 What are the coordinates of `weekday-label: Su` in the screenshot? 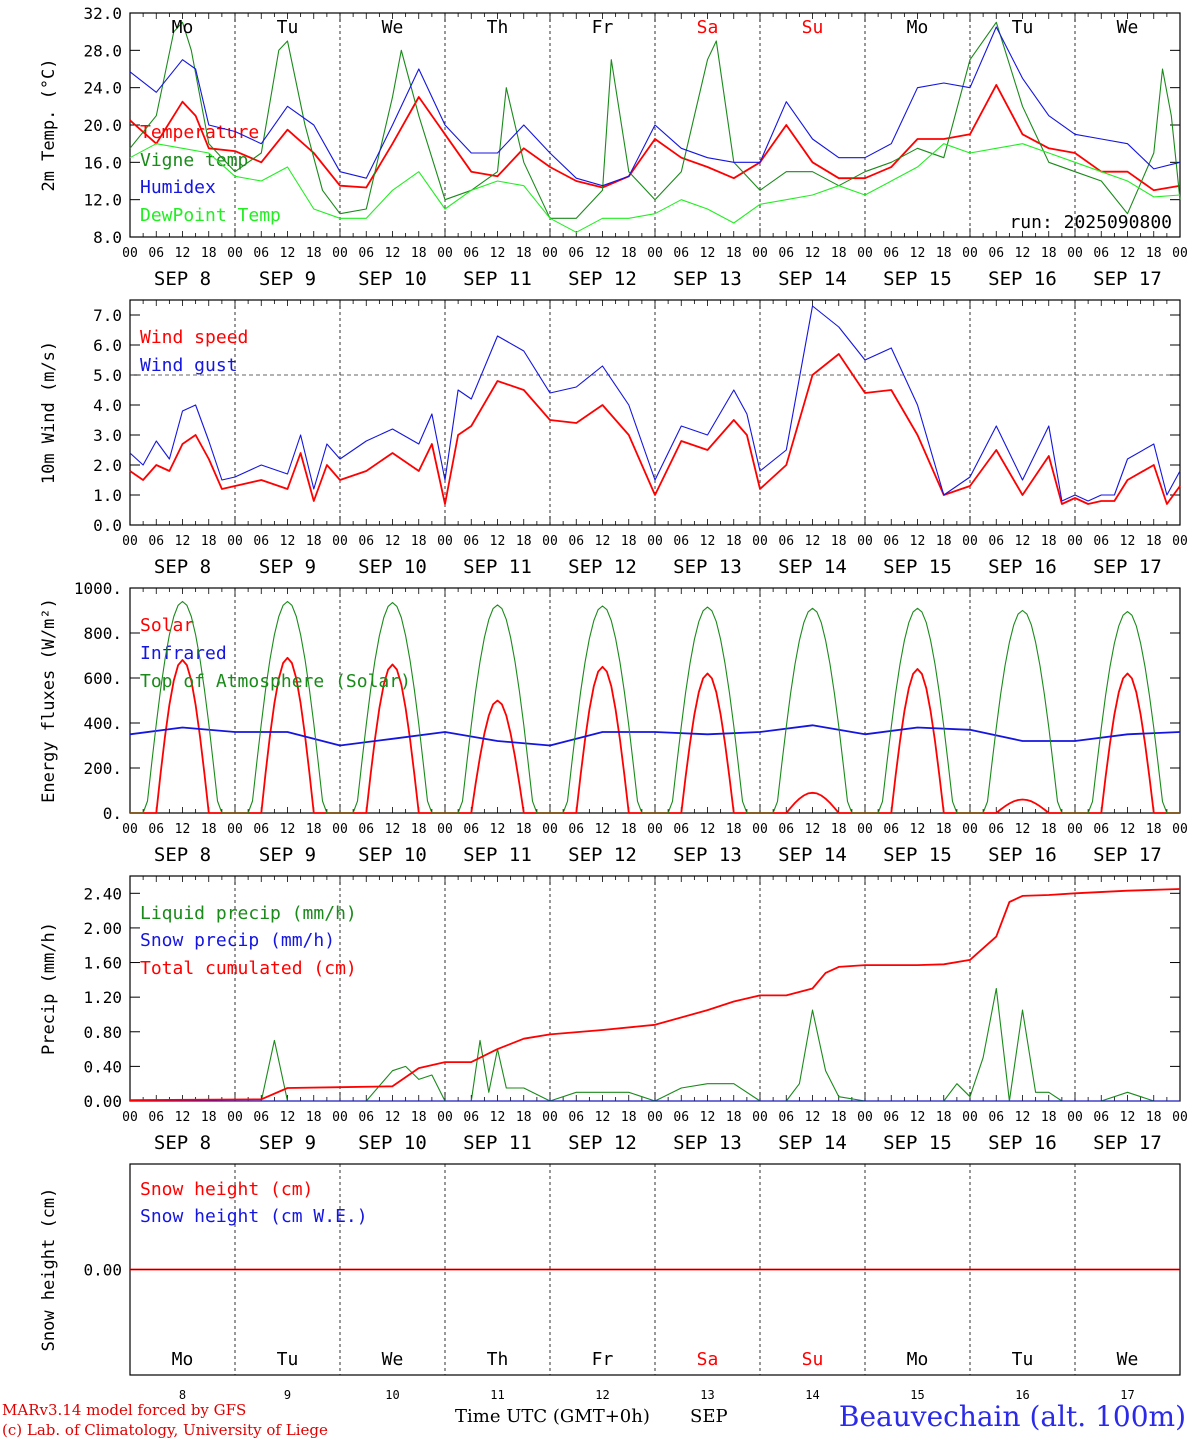 It's located at (813, 27).